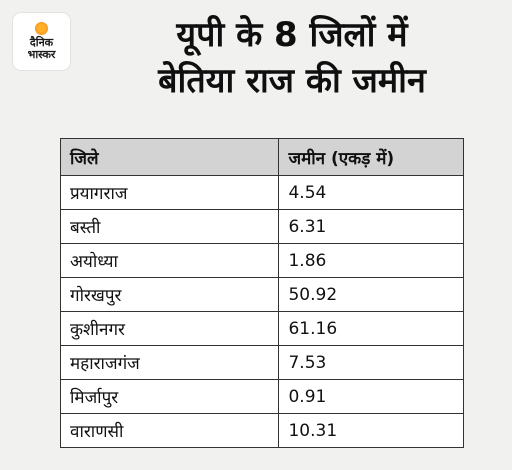 This screenshot has width=512, height=470. I want to click on land-cell: 50.92, so click(371, 294).